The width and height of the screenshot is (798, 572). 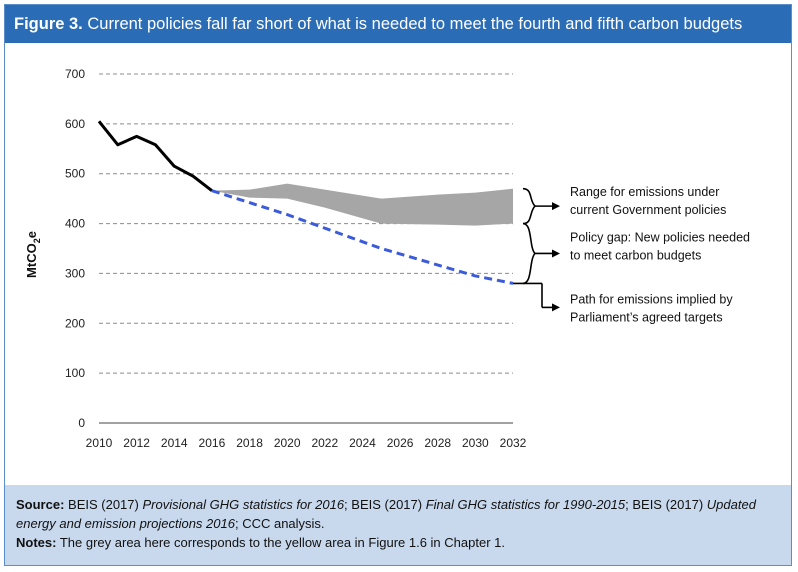 What do you see at coordinates (556, 307) in the screenshot?
I see `path-arrow-head` at bounding box center [556, 307].